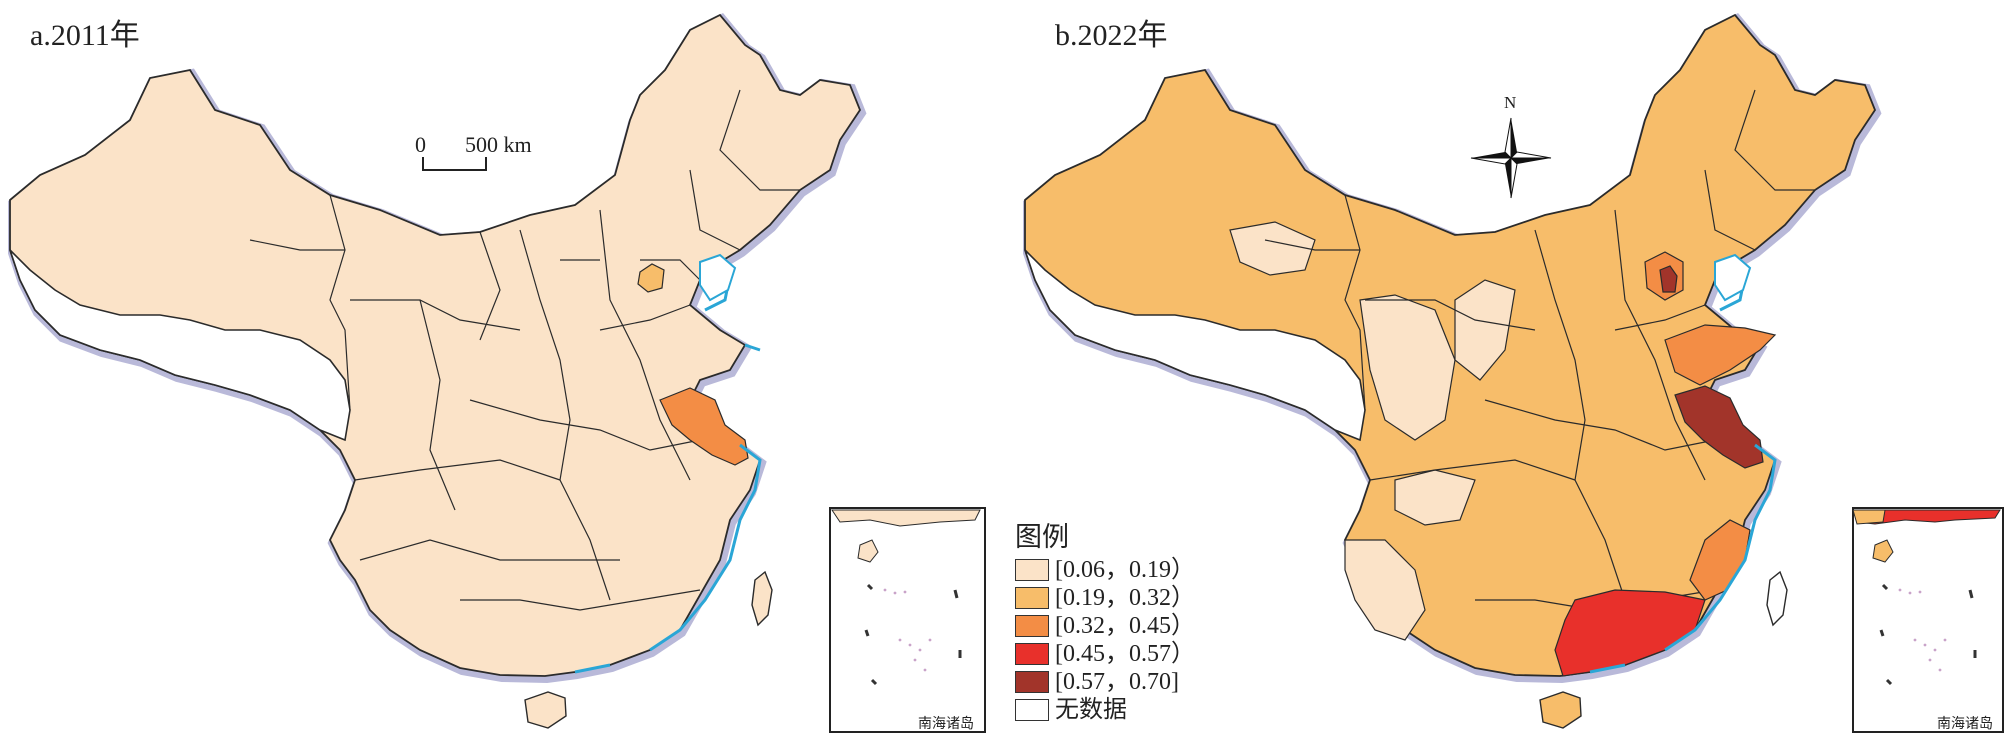 The width and height of the screenshot is (2005, 736). Describe the element at coordinates (1272, 248) in the screenshot. I see `map-b-gansu-north` at that location.